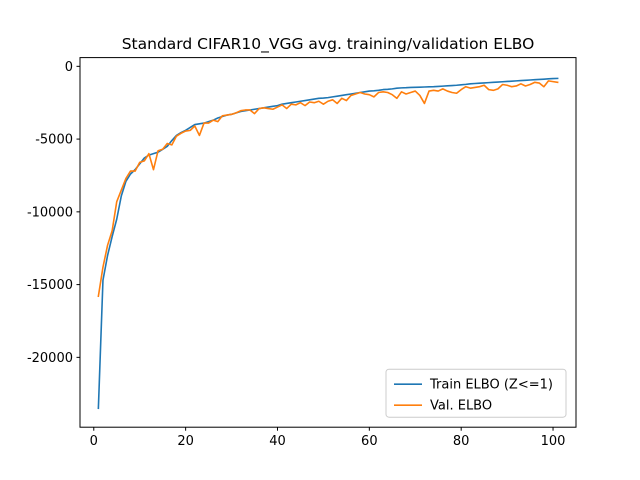 The width and height of the screenshot is (640, 480). I want to click on x-tick-label: 0, so click(94, 441).